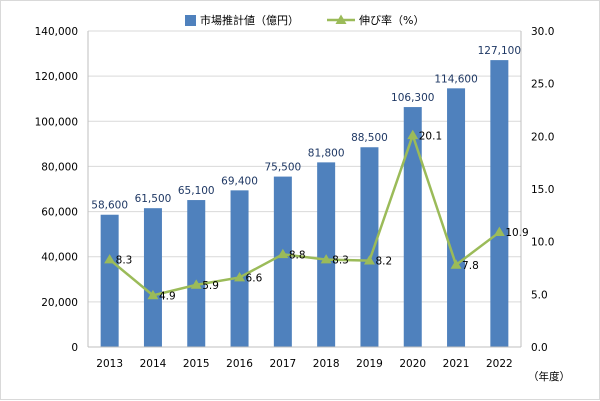 This screenshot has width=600, height=401. Describe the element at coordinates (383, 262) in the screenshot. I see `growth-value-label: 8.2` at that location.